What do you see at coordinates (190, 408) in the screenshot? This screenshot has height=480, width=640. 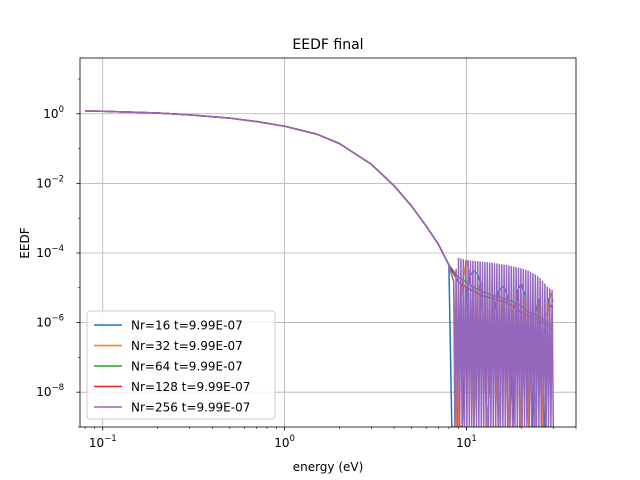 I see `legend-label: Nr=256 t=9.99E-07` at bounding box center [190, 408].